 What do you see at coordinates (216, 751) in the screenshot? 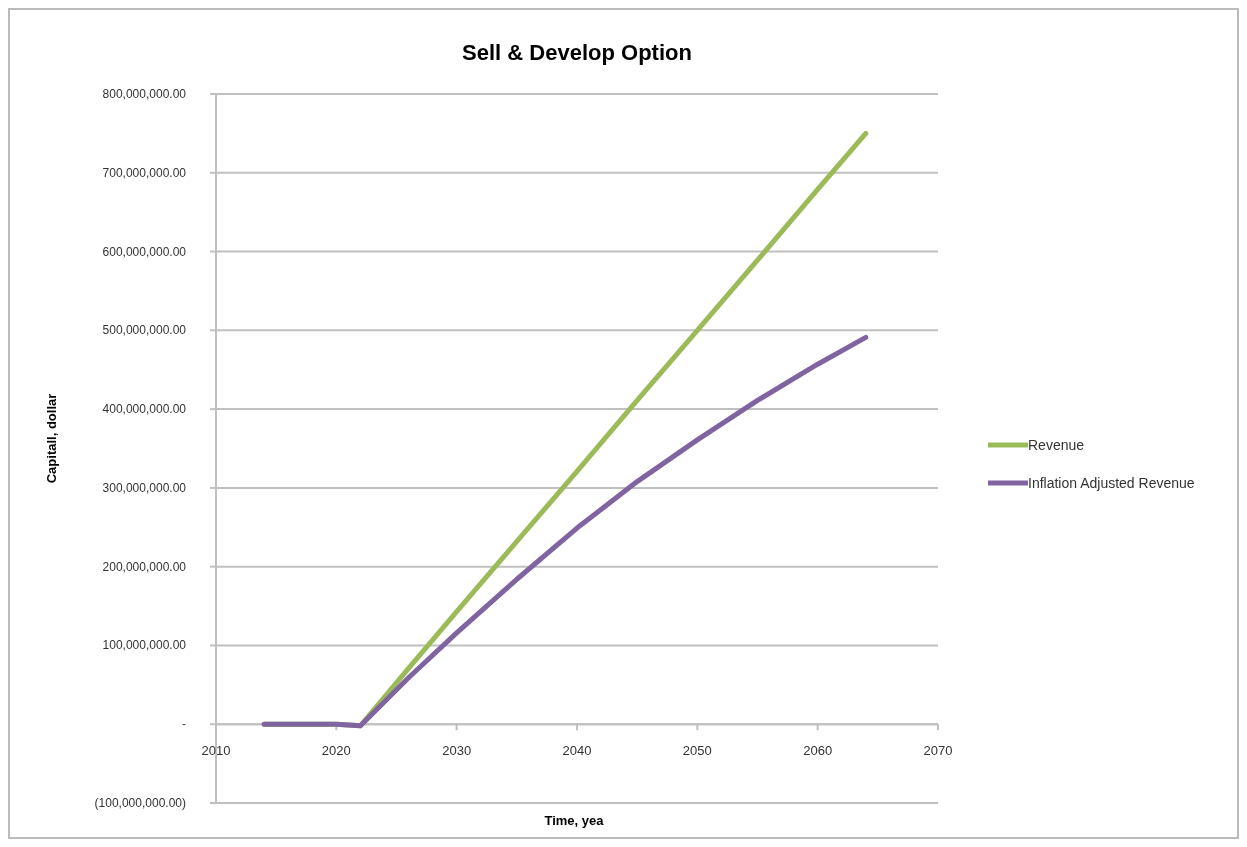
I see `x-tick-label: 2010` at bounding box center [216, 751].